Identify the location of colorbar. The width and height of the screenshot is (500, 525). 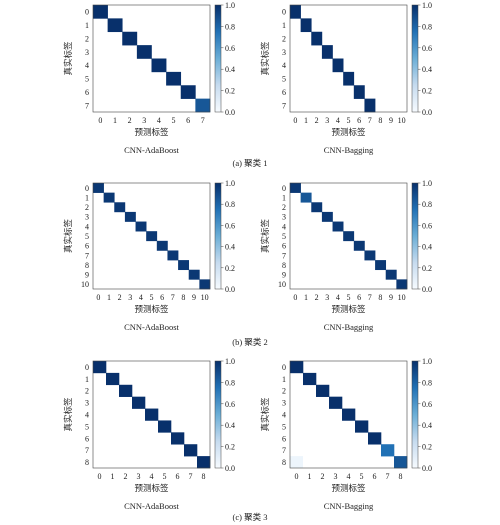
(218, 414).